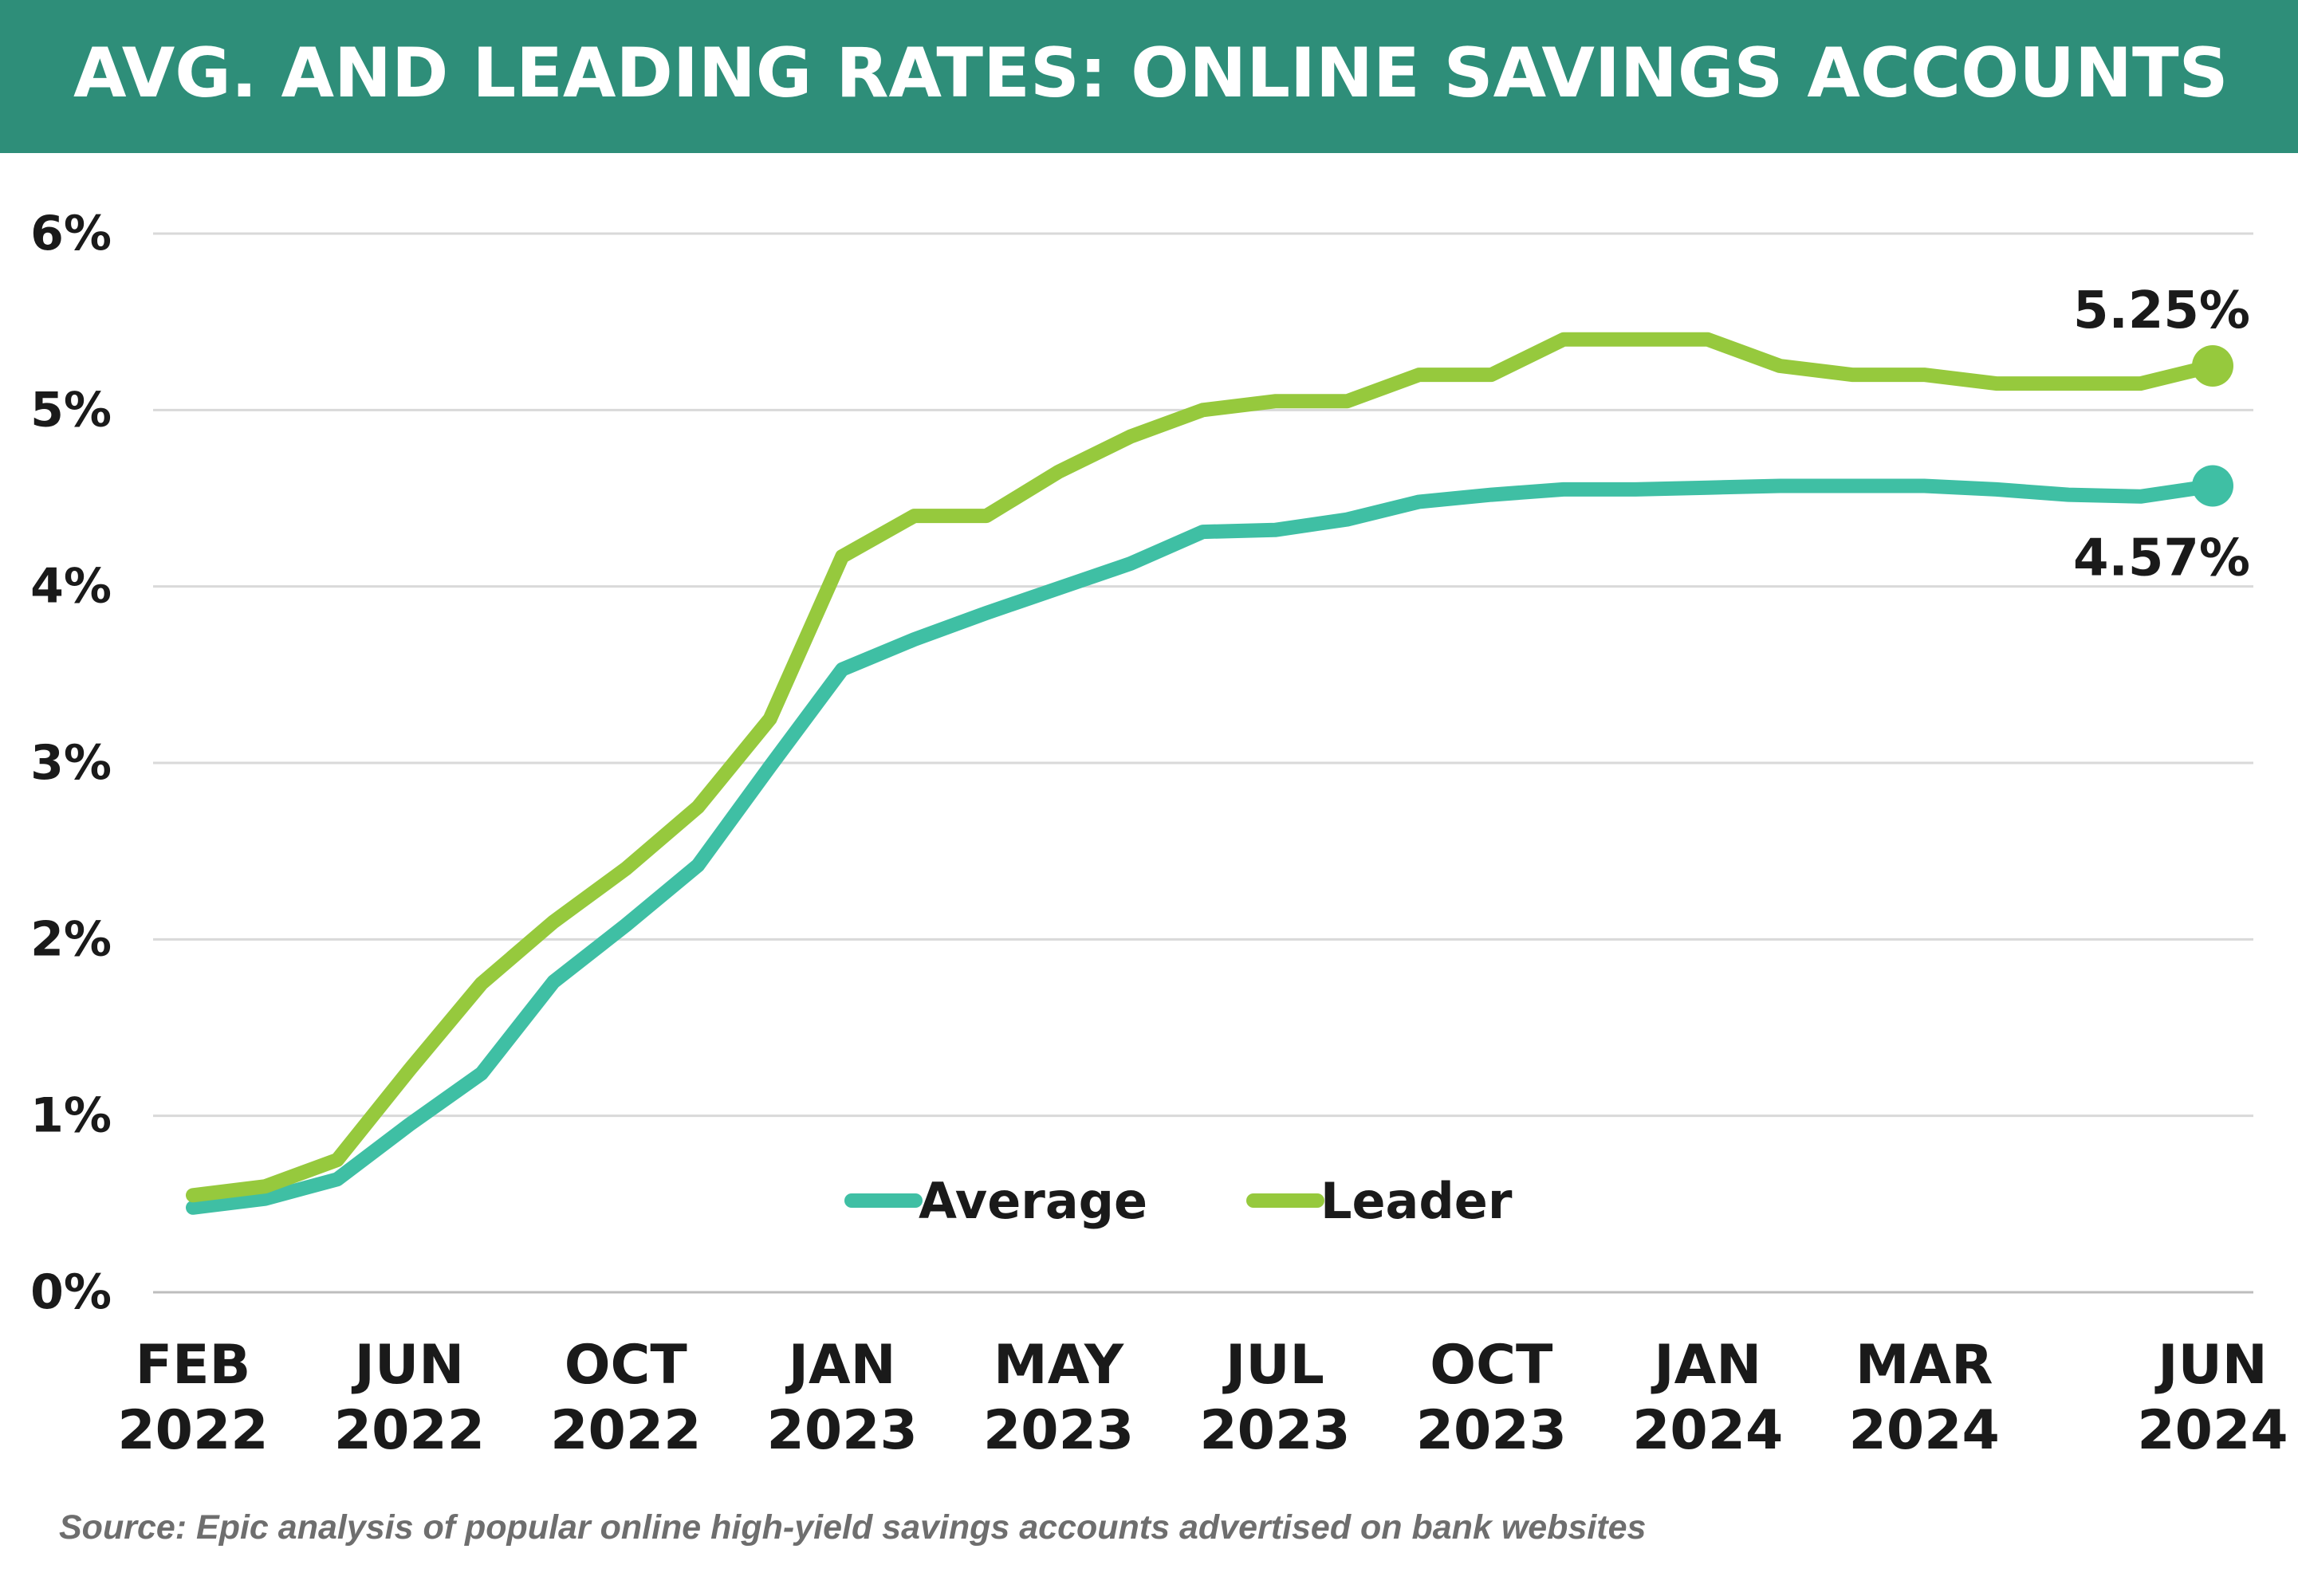  I want to click on y-tick-label: 0%, so click(71, 1292).